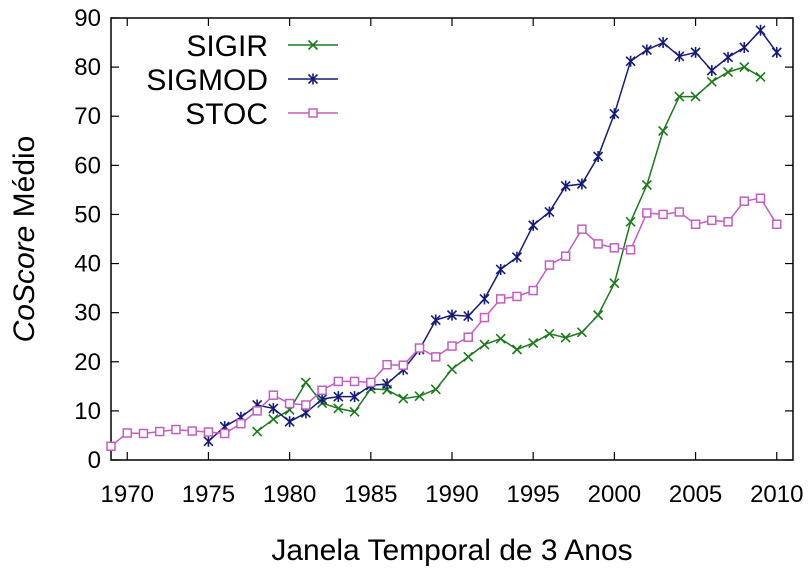  I want to click on y-tick-label: 40, so click(87, 264).